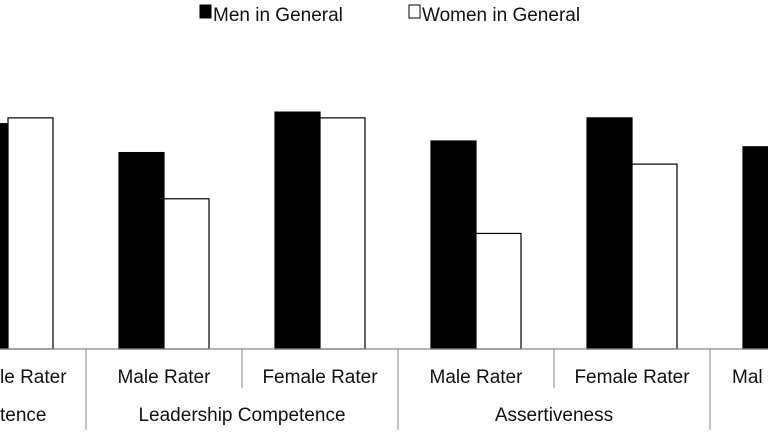 The height and width of the screenshot is (432, 768). What do you see at coordinates (747, 377) in the screenshot?
I see `rater-label: Mal` at bounding box center [747, 377].